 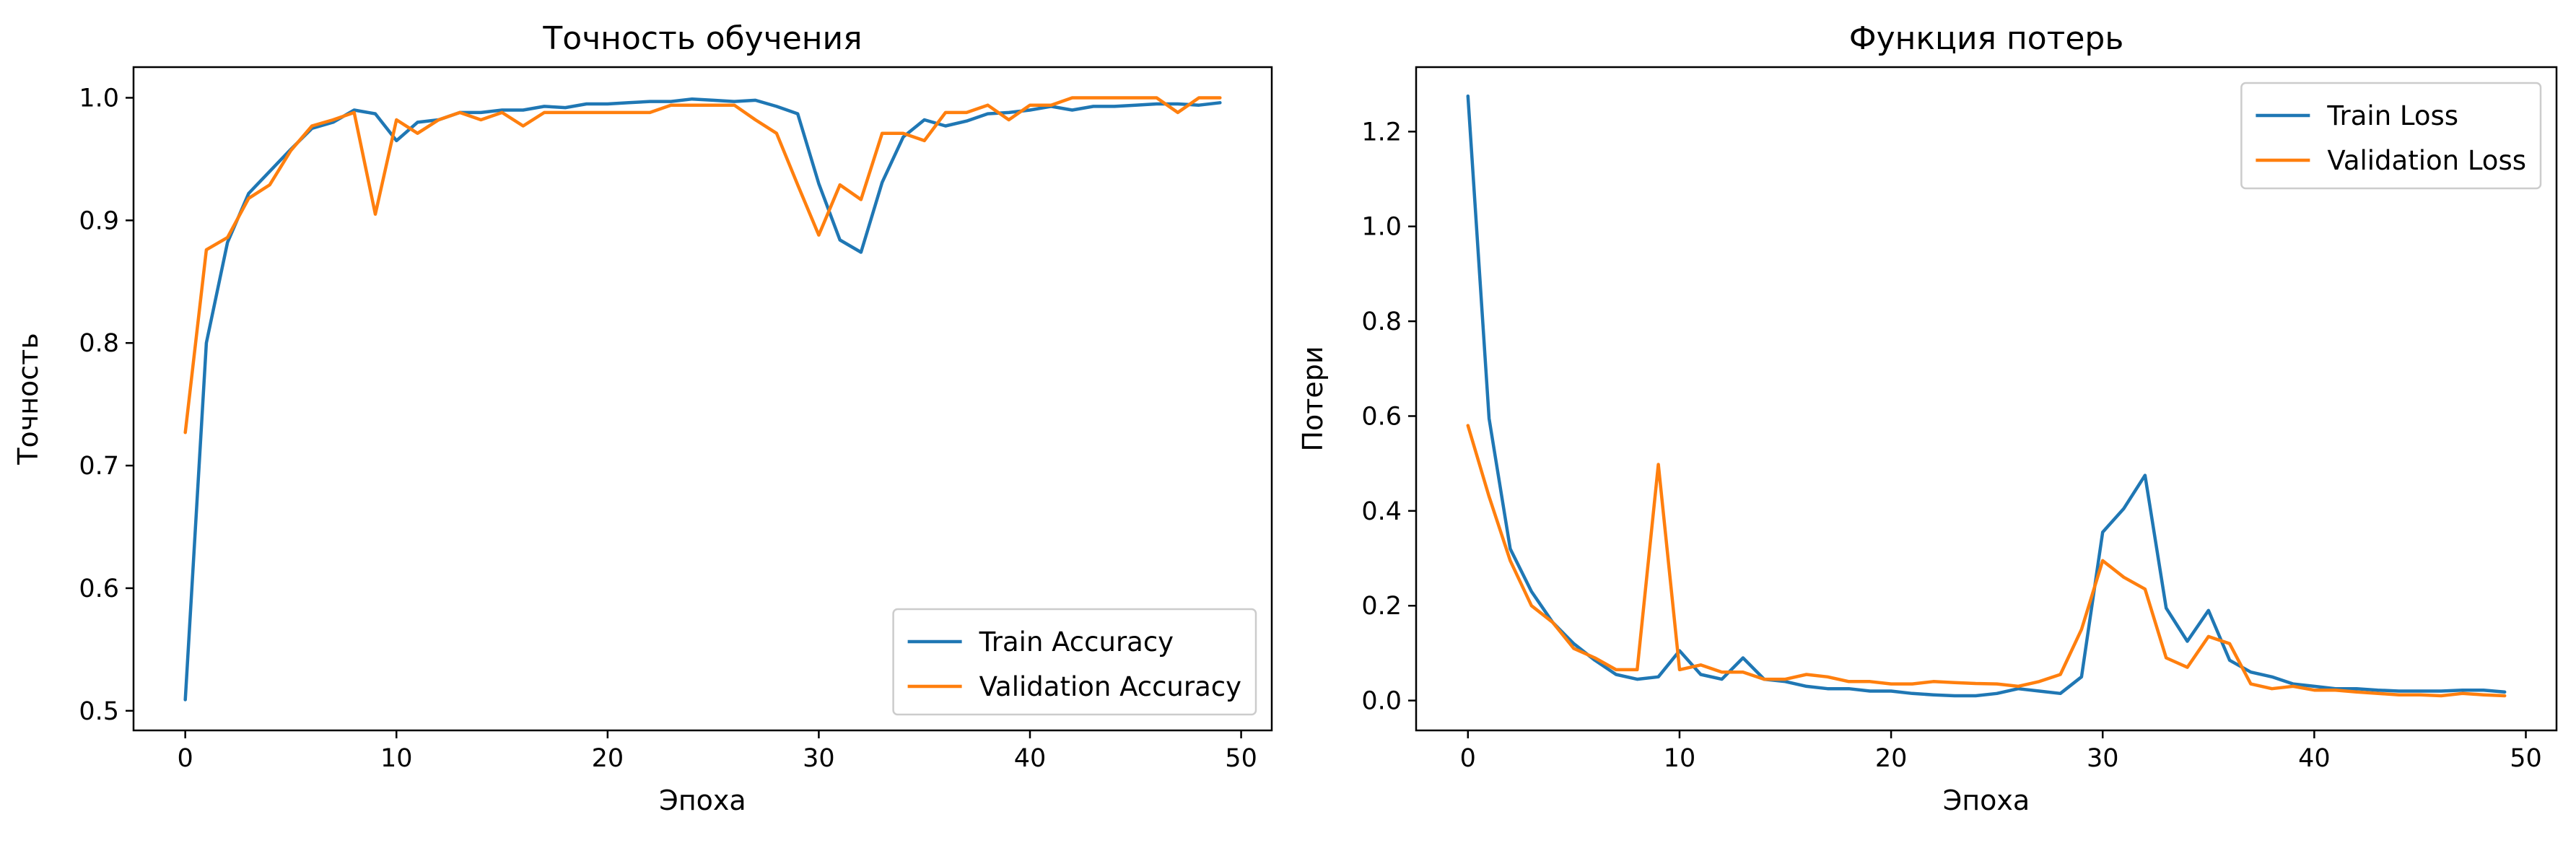 What do you see at coordinates (1313, 398) in the screenshot?
I see `y-axis-label: Потери` at bounding box center [1313, 398].